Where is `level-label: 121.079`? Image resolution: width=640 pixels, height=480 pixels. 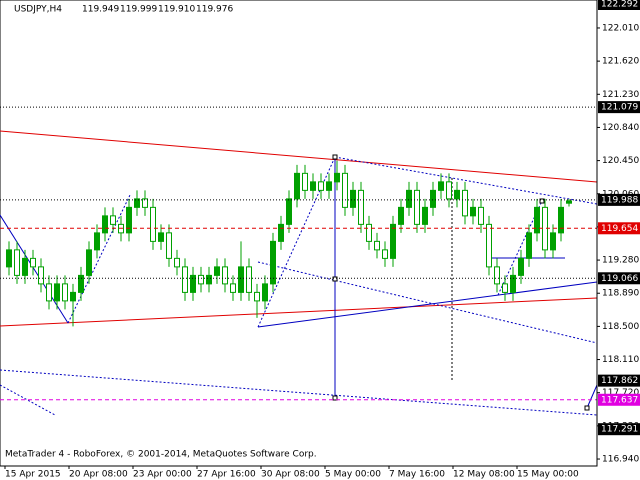 level-label: 121.079 is located at coordinates (619, 108).